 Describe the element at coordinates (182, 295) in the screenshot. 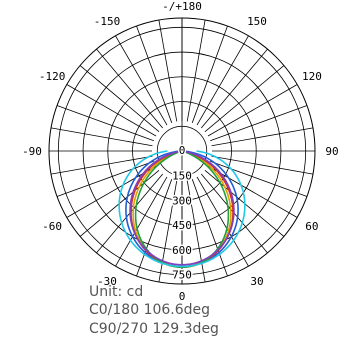

I see `angle-label-0: 0` at that location.